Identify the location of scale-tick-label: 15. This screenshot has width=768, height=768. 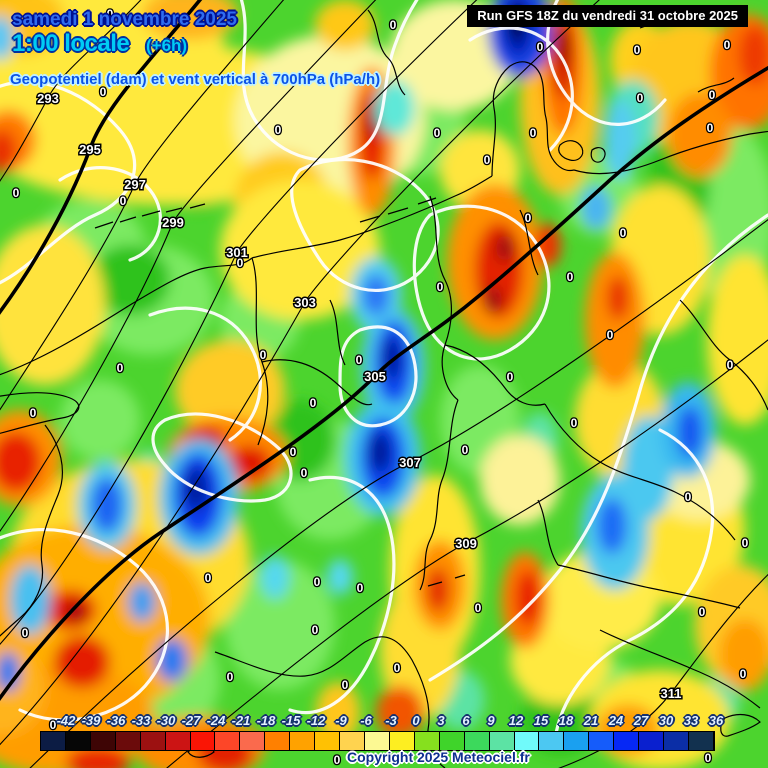
(541, 720).